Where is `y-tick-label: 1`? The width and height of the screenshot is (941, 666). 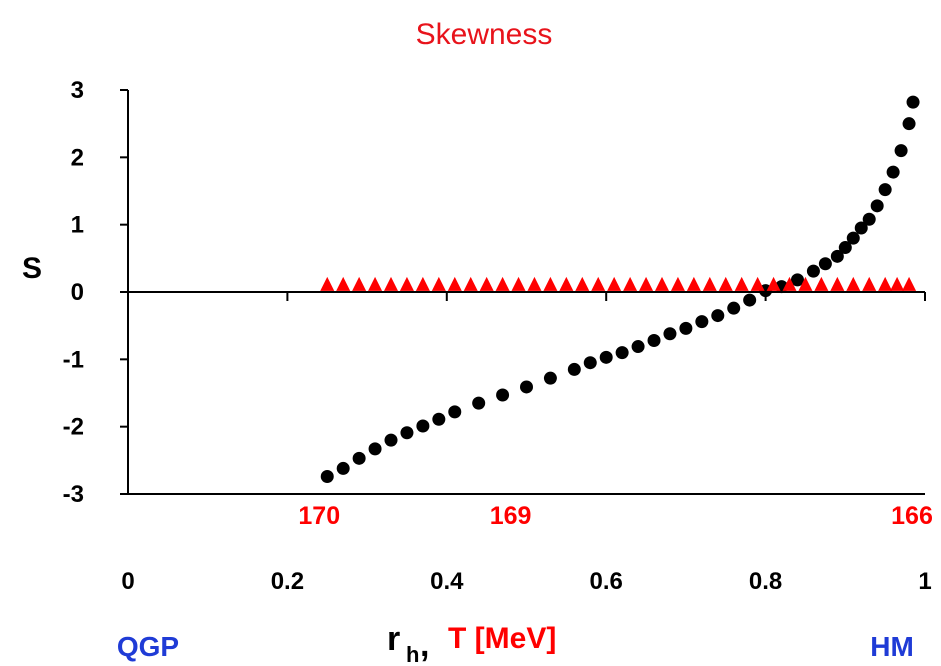
y-tick-label: 1 is located at coordinates (77, 225).